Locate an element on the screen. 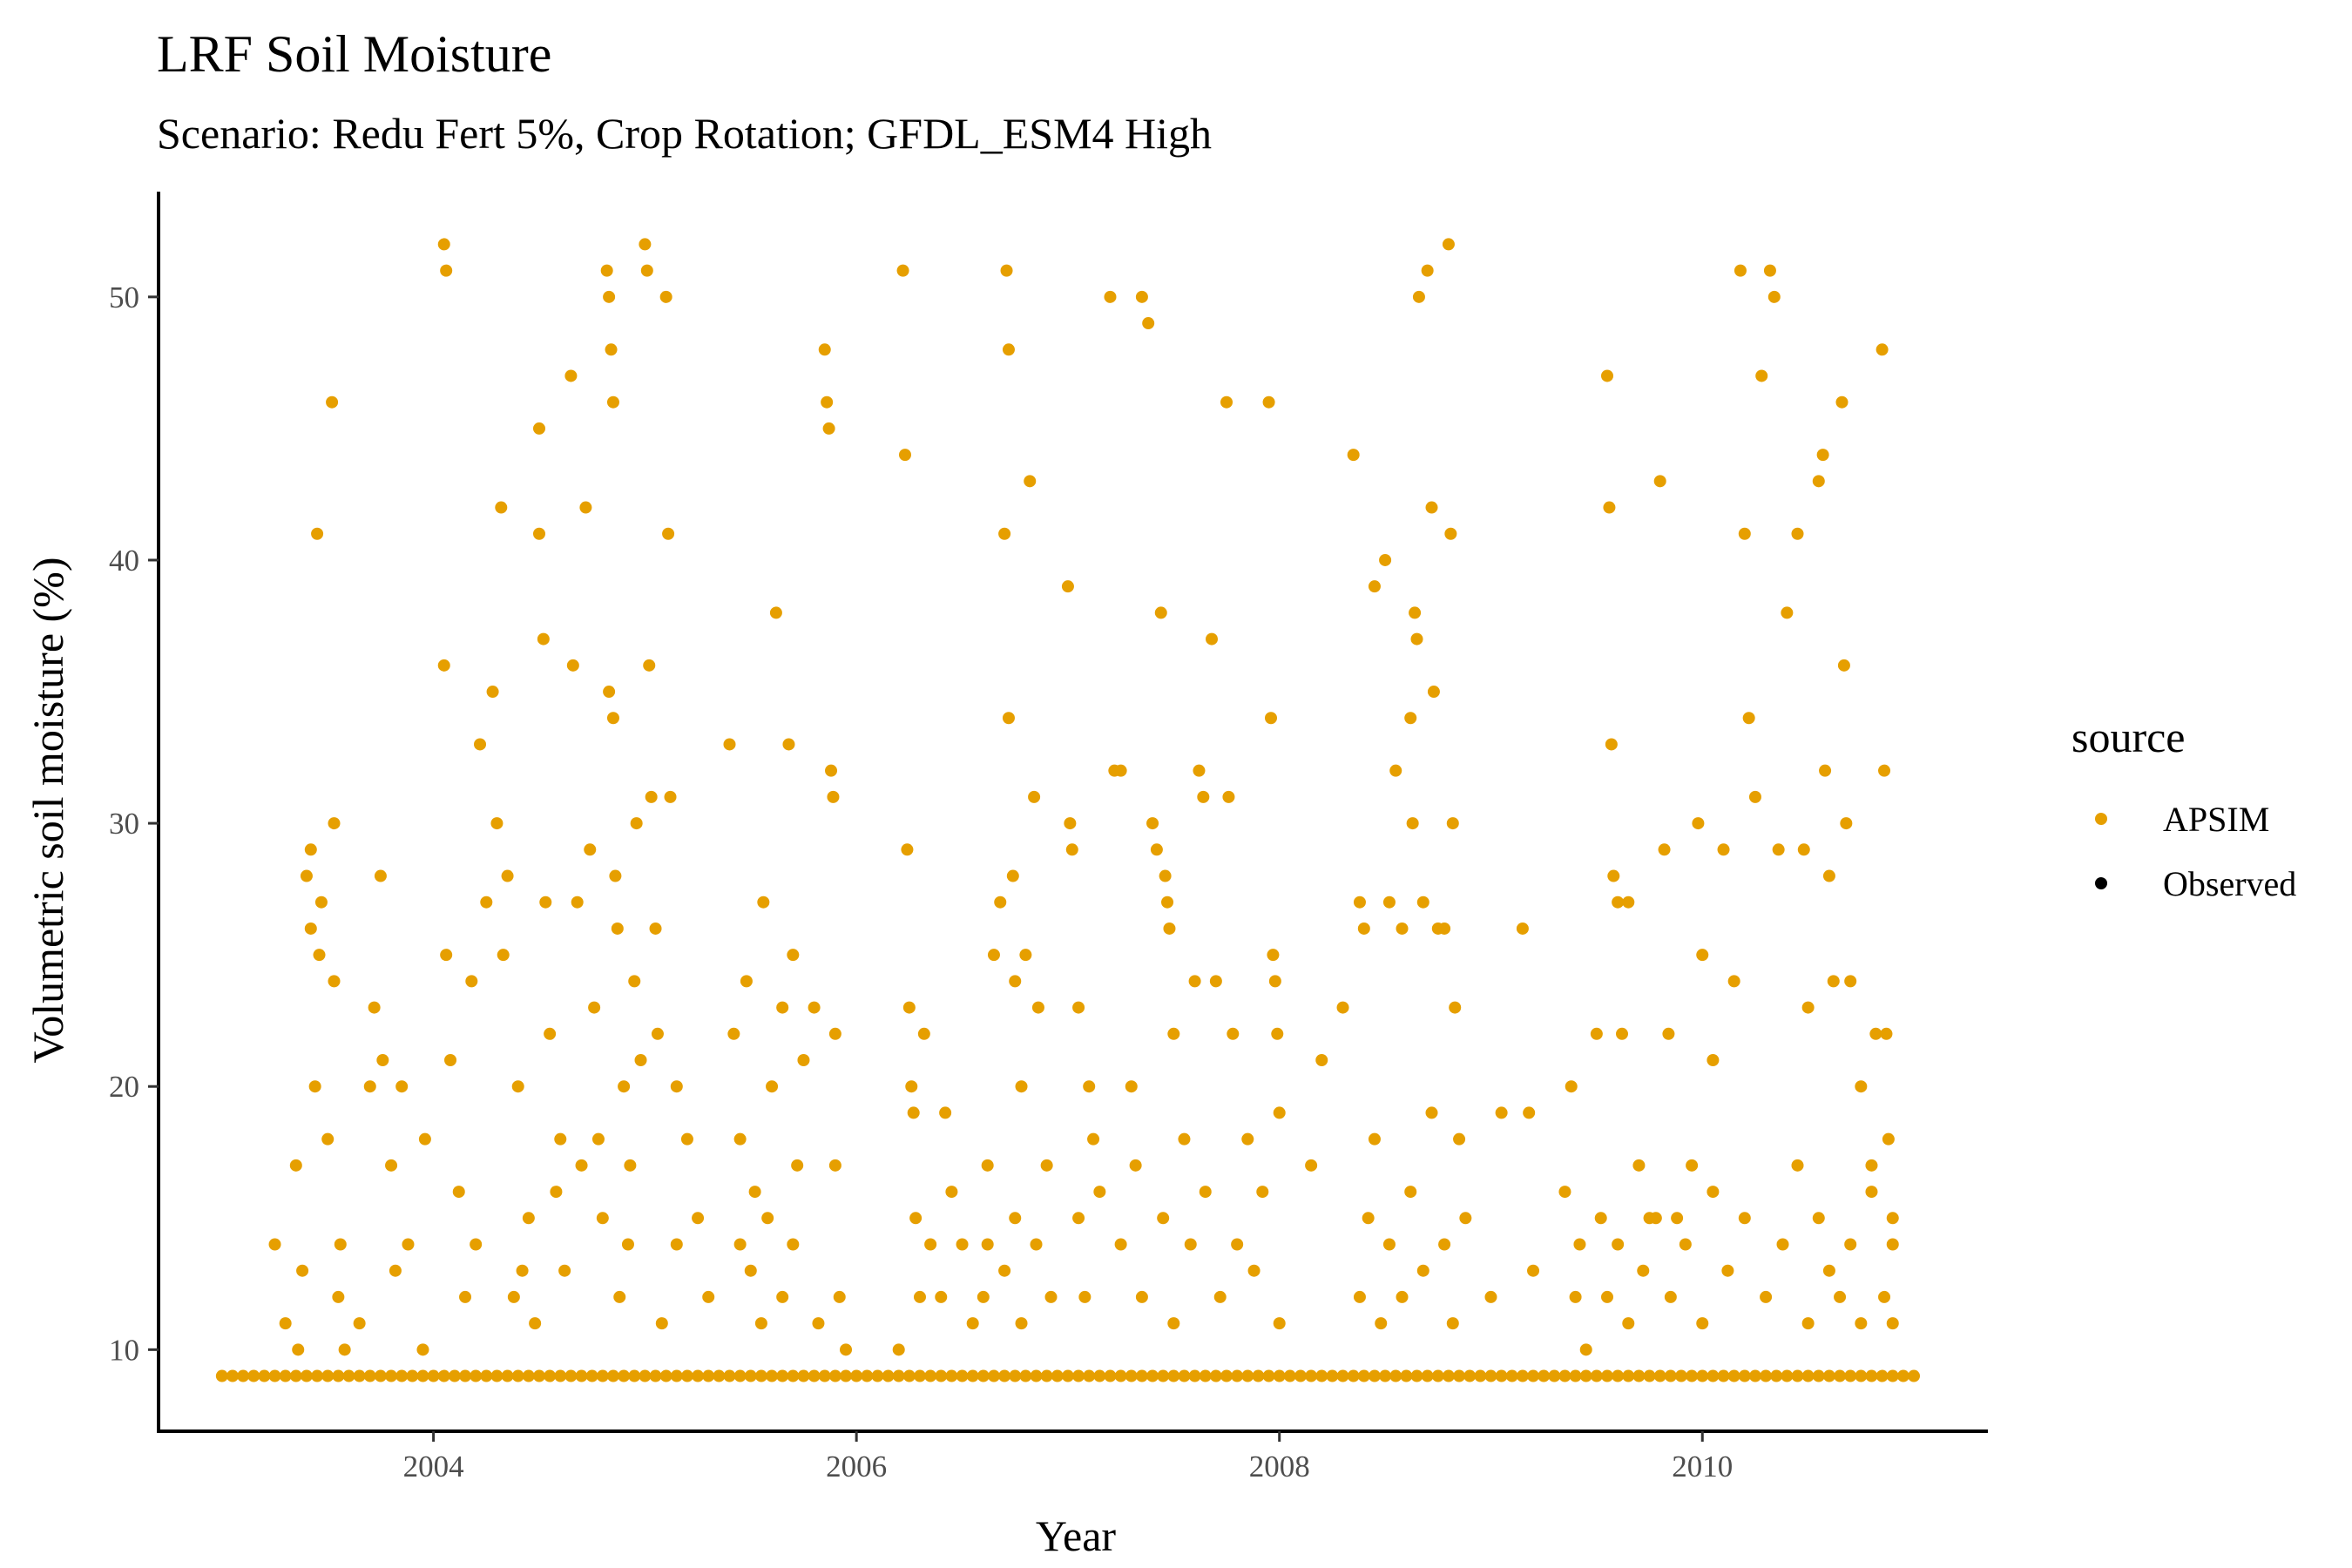 The image size is (2352, 1568). legend-key-observed is located at coordinates (2101, 883).